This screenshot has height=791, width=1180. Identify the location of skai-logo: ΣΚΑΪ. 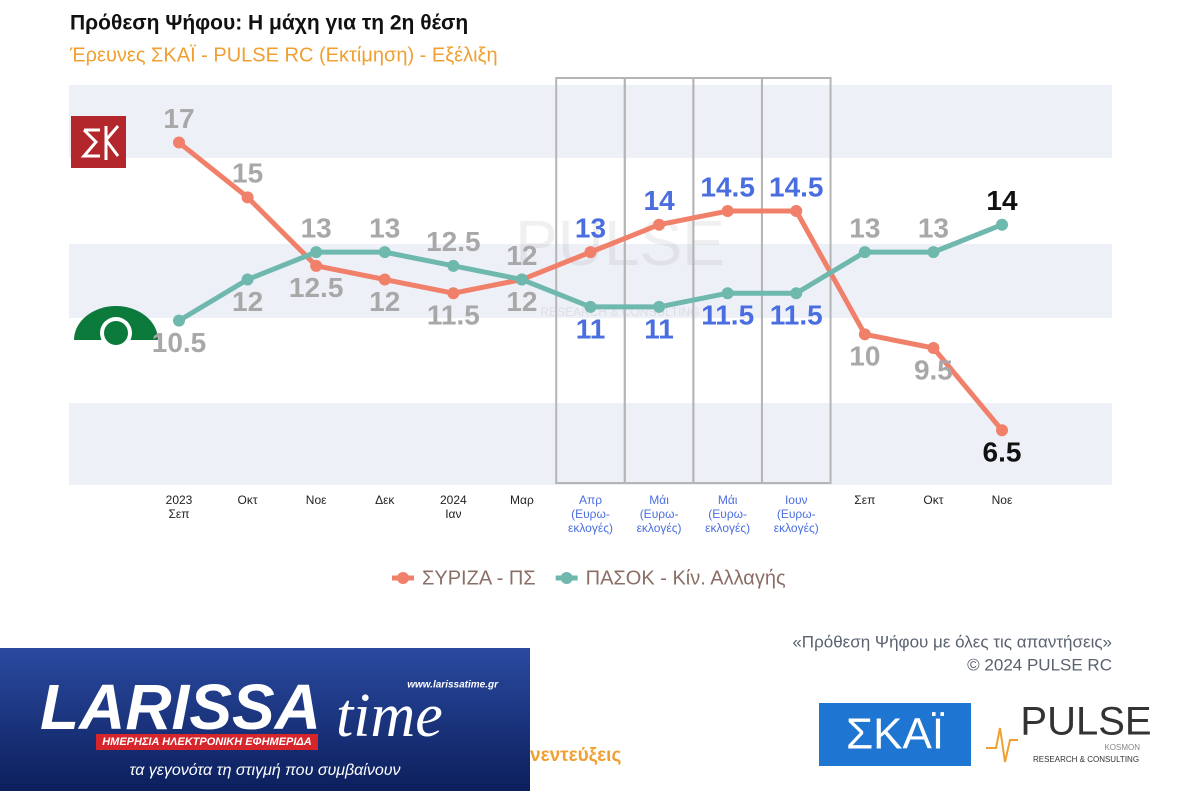
(895, 734).